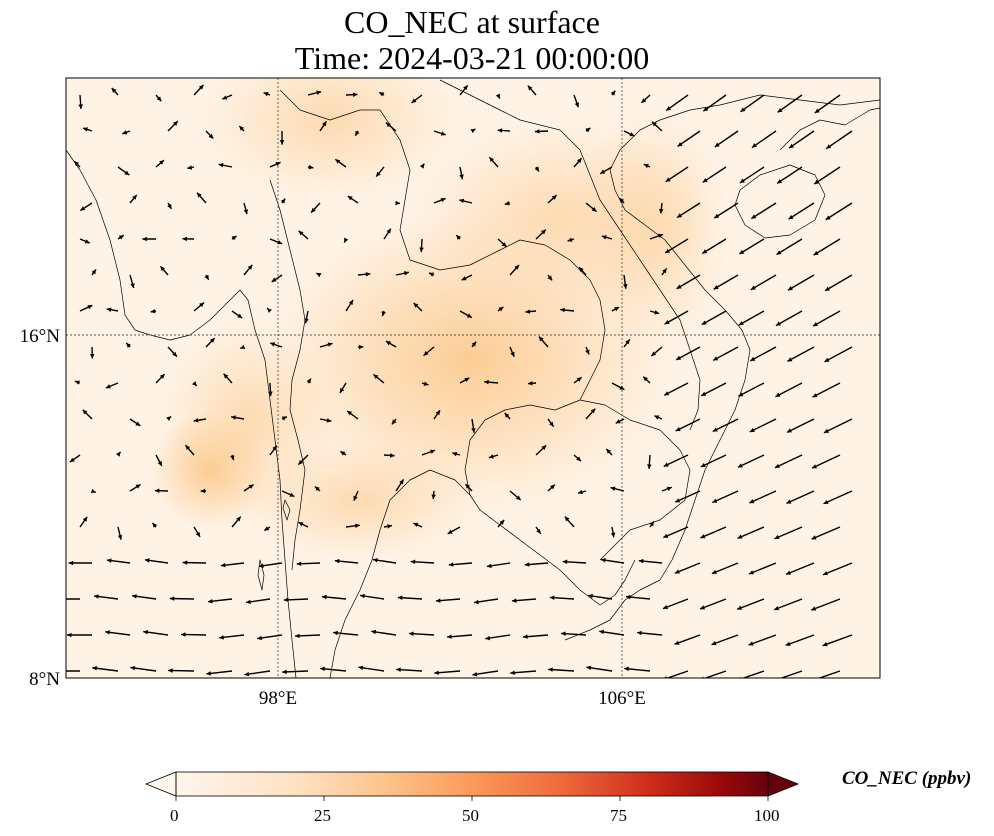 The width and height of the screenshot is (994, 836). Describe the element at coordinates (472, 784) in the screenshot. I see `colorbar-gradient` at that location.